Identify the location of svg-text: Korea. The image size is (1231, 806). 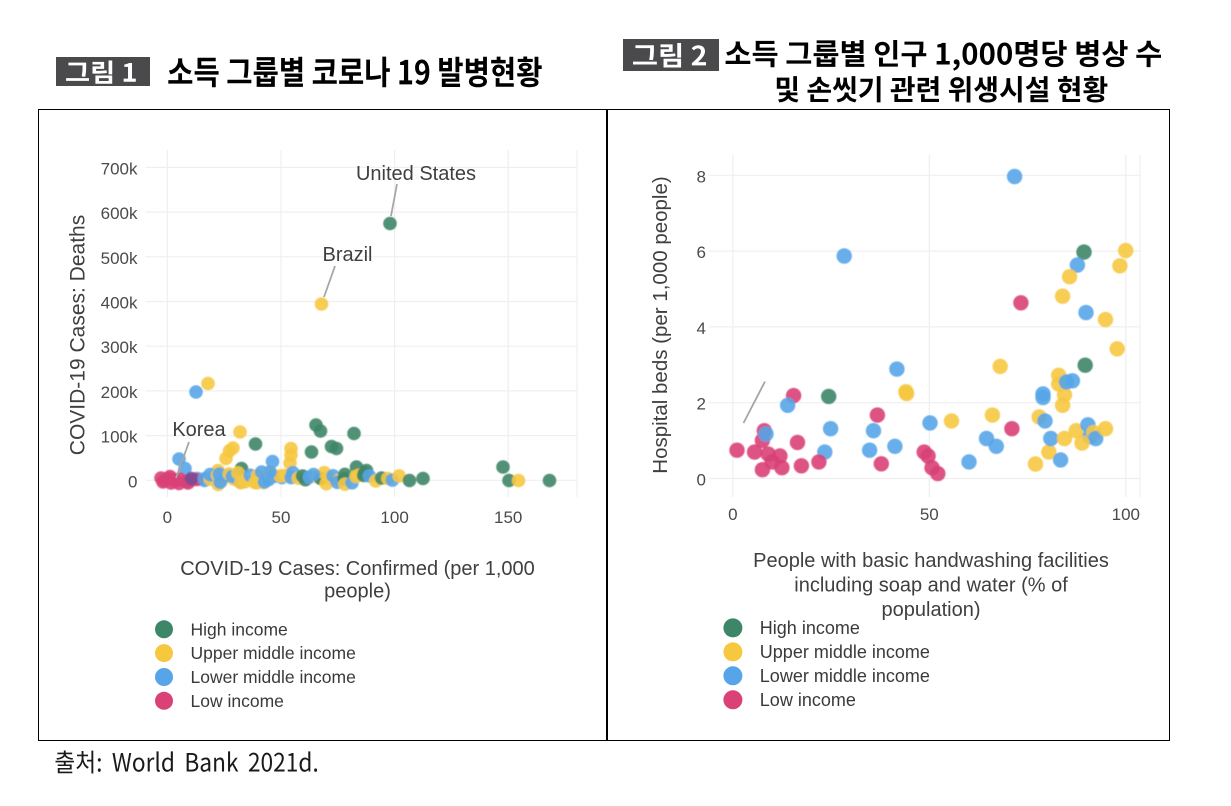
(199, 430).